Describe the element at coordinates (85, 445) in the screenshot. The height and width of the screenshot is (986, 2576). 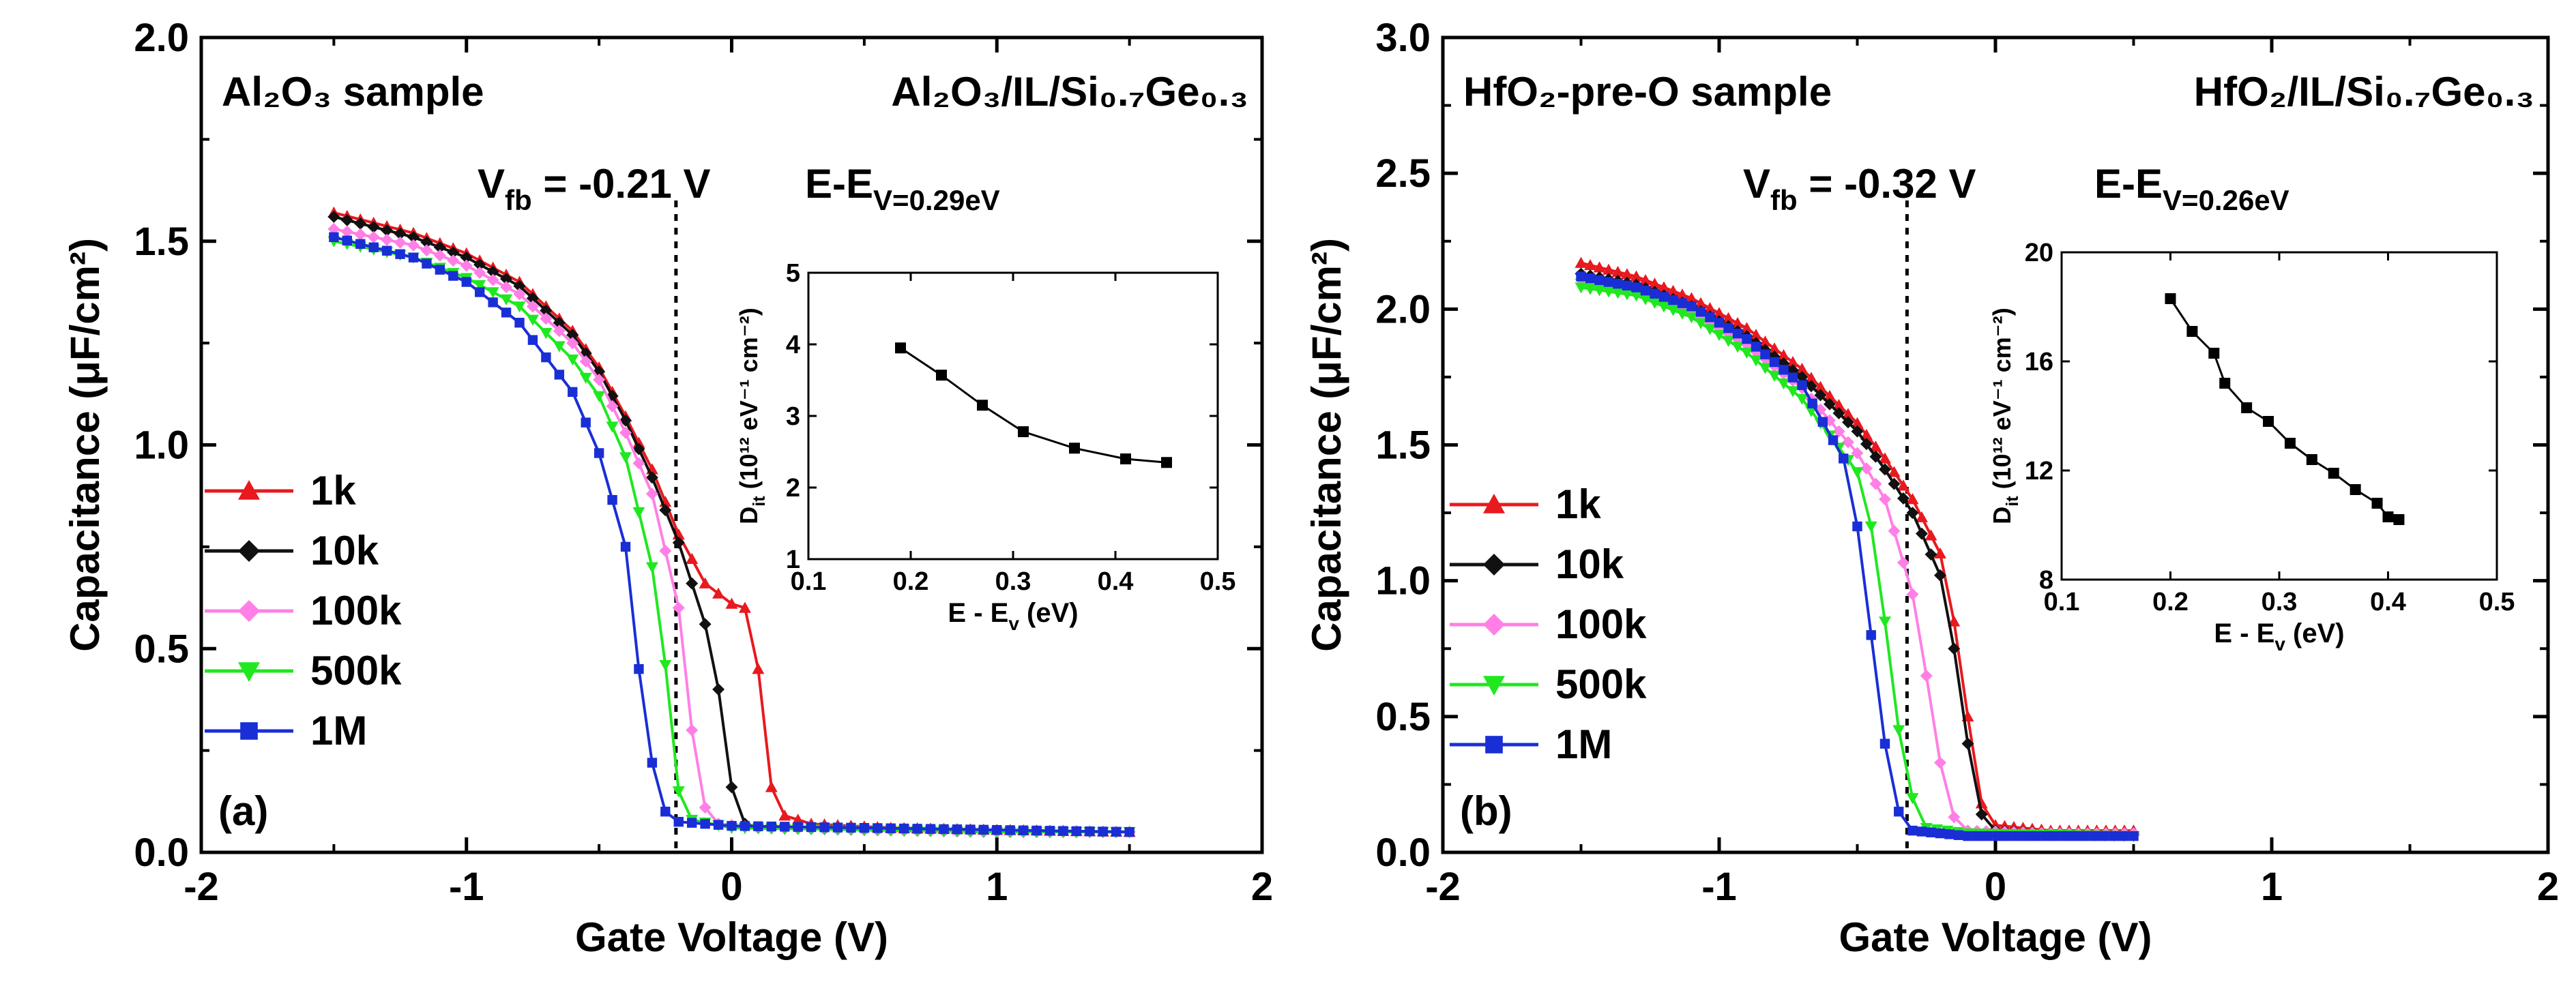
I see `y-axis-label: Capacitance (μF/cm²)` at that location.